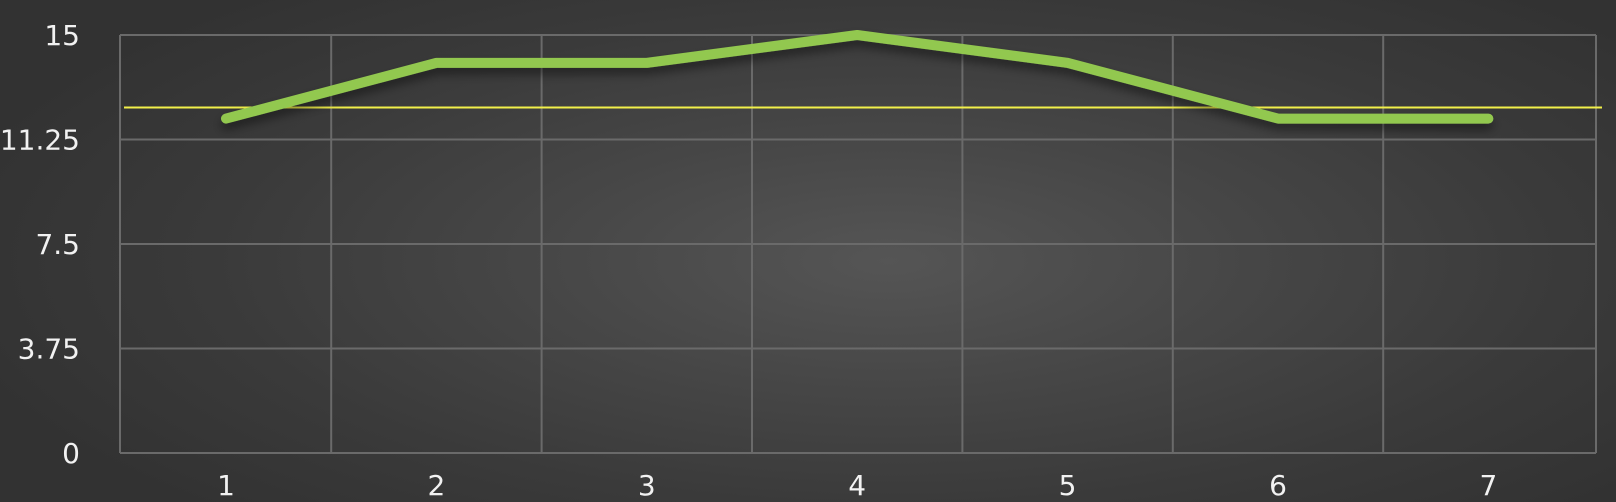 Image resolution: width=1616 pixels, height=502 pixels. I want to click on y-tick-label: 0, so click(71, 453).